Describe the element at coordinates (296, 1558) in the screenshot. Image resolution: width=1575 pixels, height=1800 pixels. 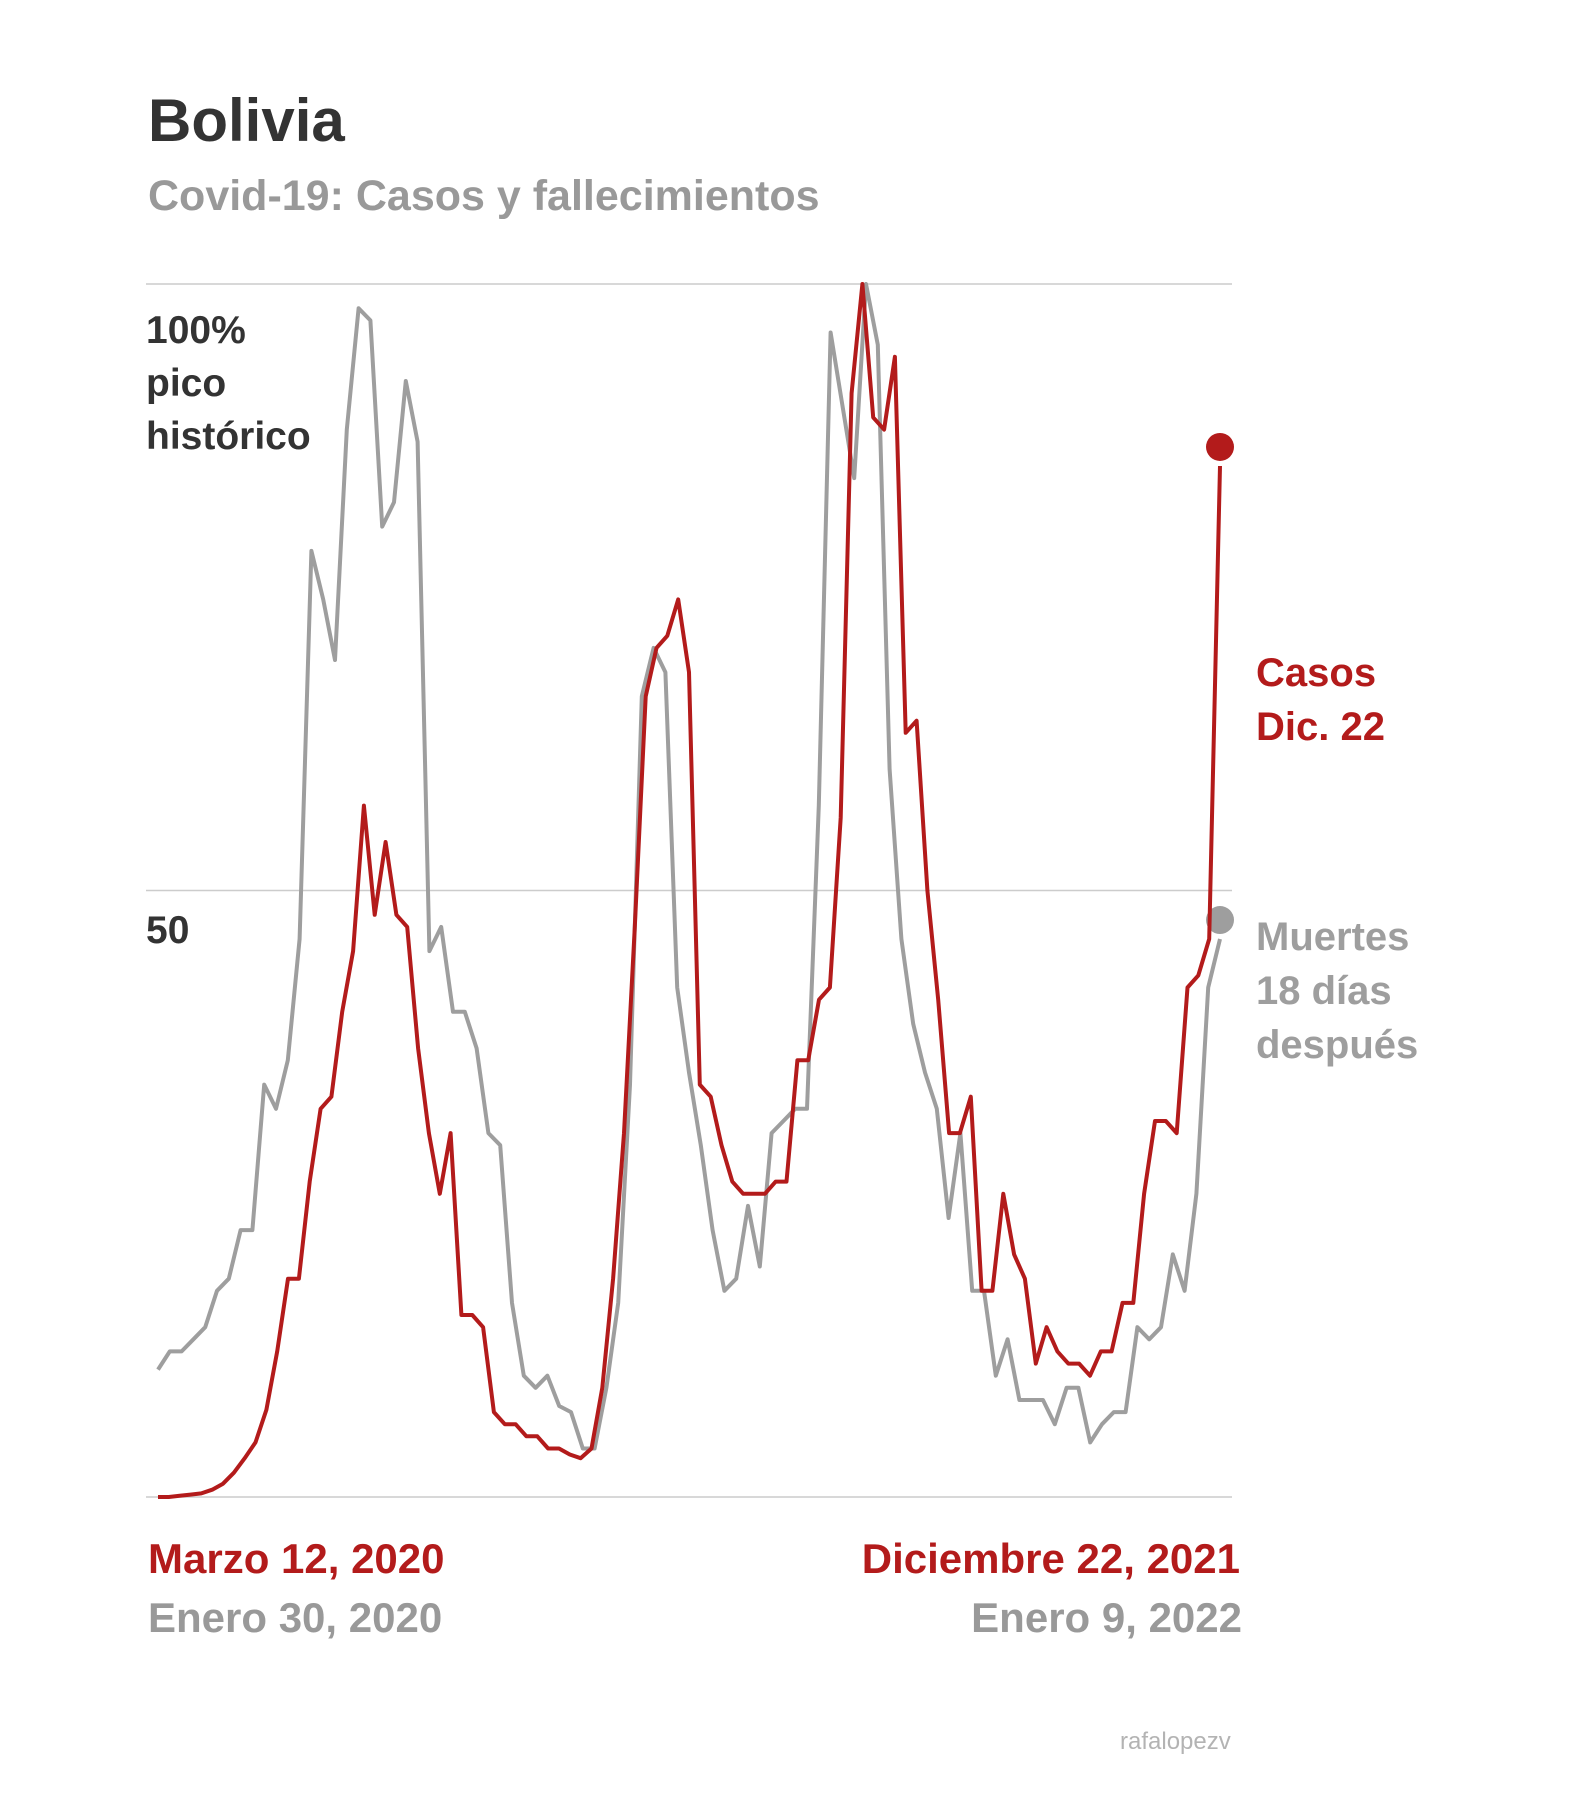
I see `x-label-start-casos: Marzo 12, 2020` at that location.